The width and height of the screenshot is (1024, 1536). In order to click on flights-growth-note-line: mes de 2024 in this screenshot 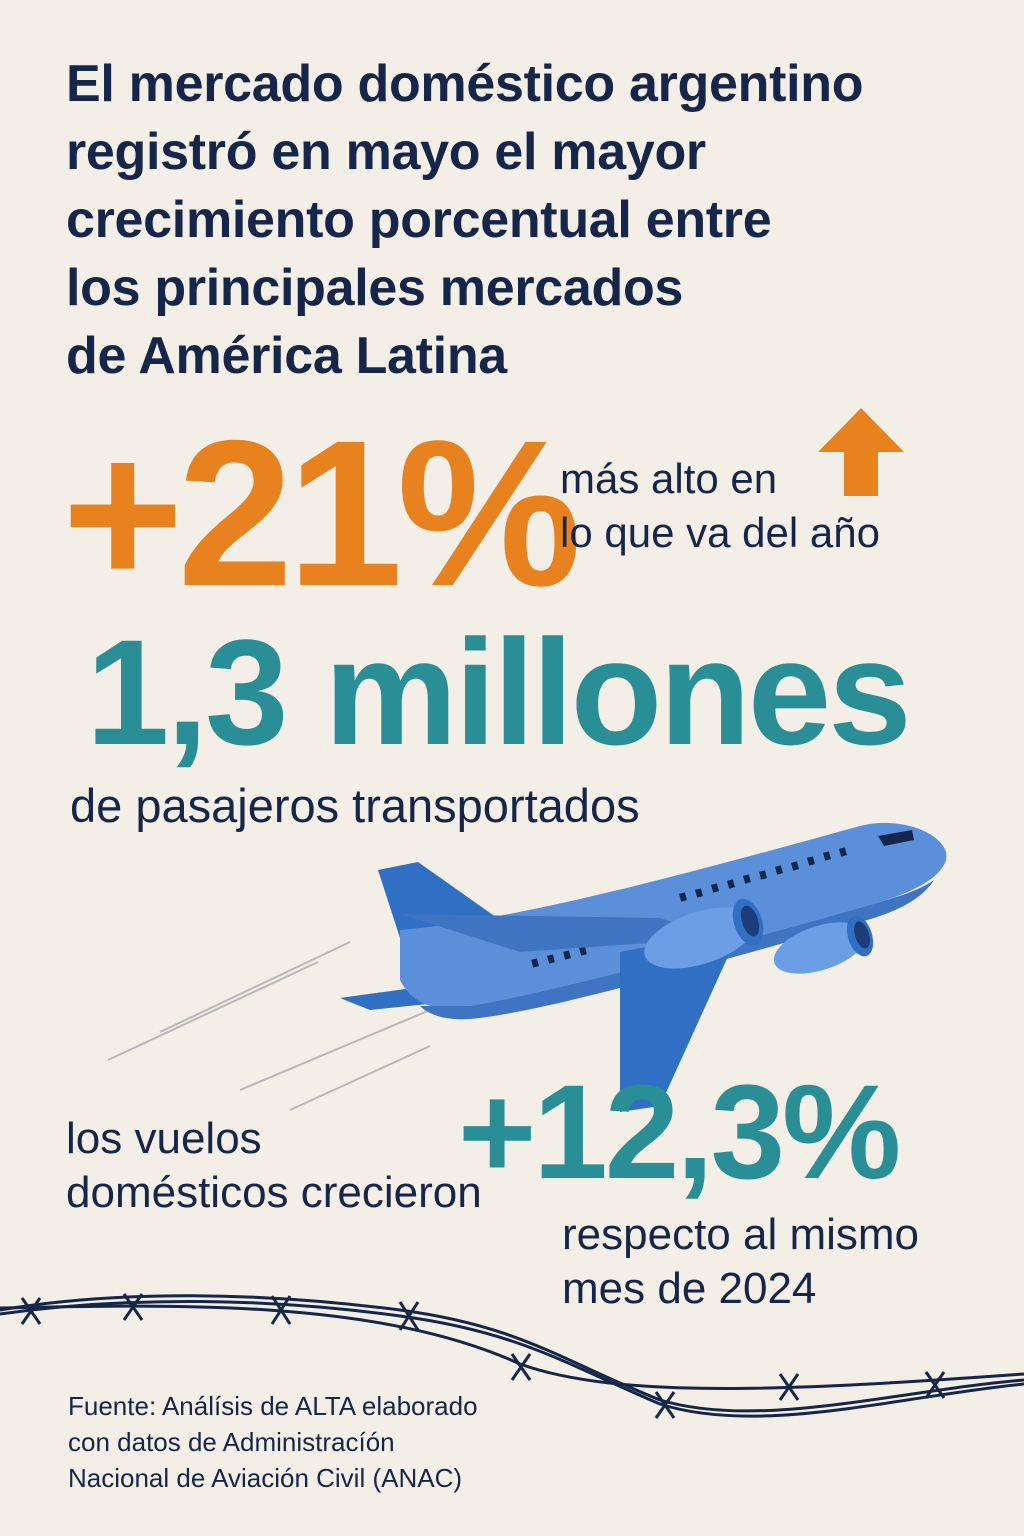, I will do `click(689, 1288)`.